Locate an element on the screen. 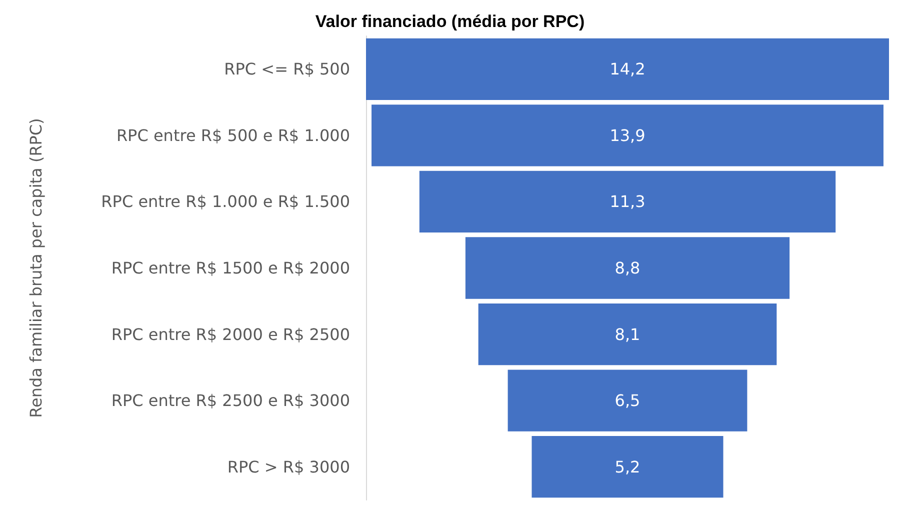 The image size is (900, 518). category-label: RPC entre R$ 2000 e R$ 2500 is located at coordinates (230, 334).